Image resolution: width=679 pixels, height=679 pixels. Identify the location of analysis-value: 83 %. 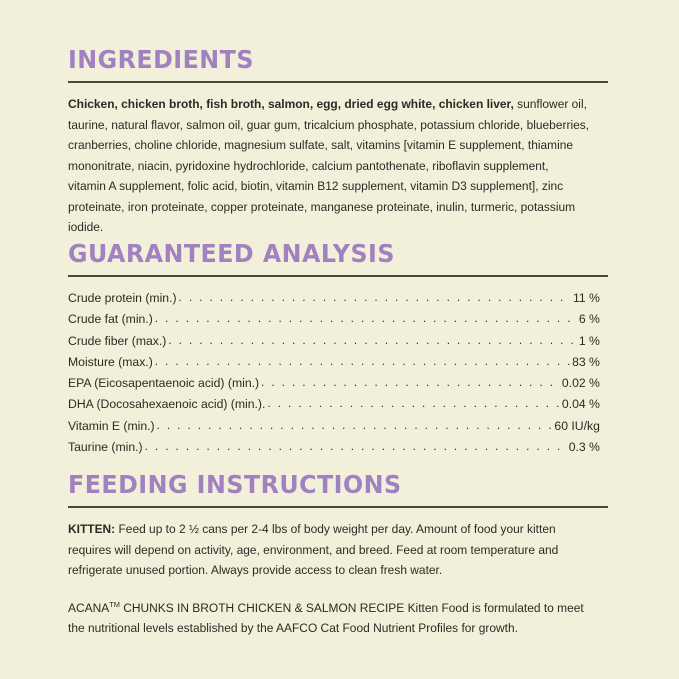
(586, 361).